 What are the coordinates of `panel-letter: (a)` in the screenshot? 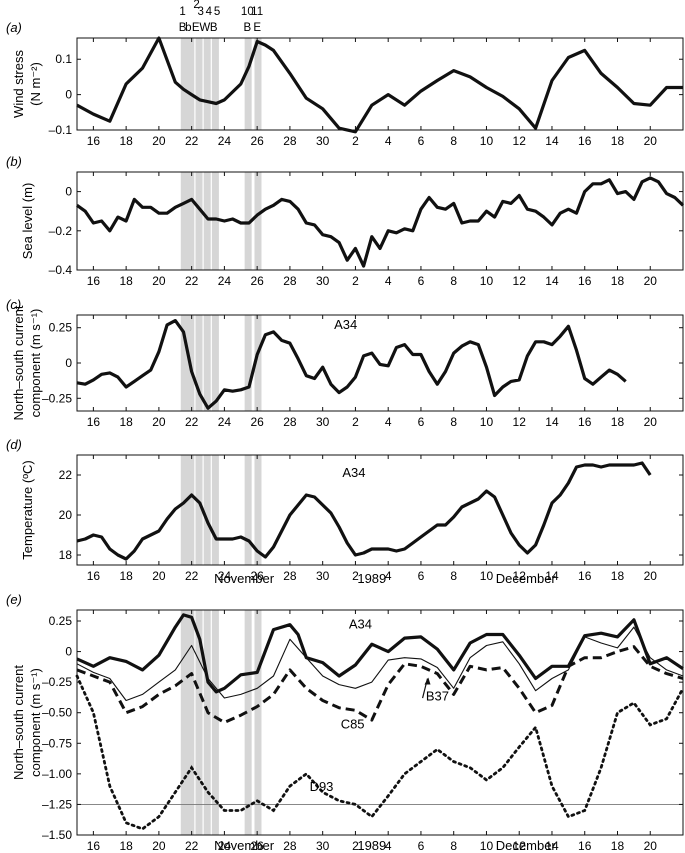 It's located at (14, 27).